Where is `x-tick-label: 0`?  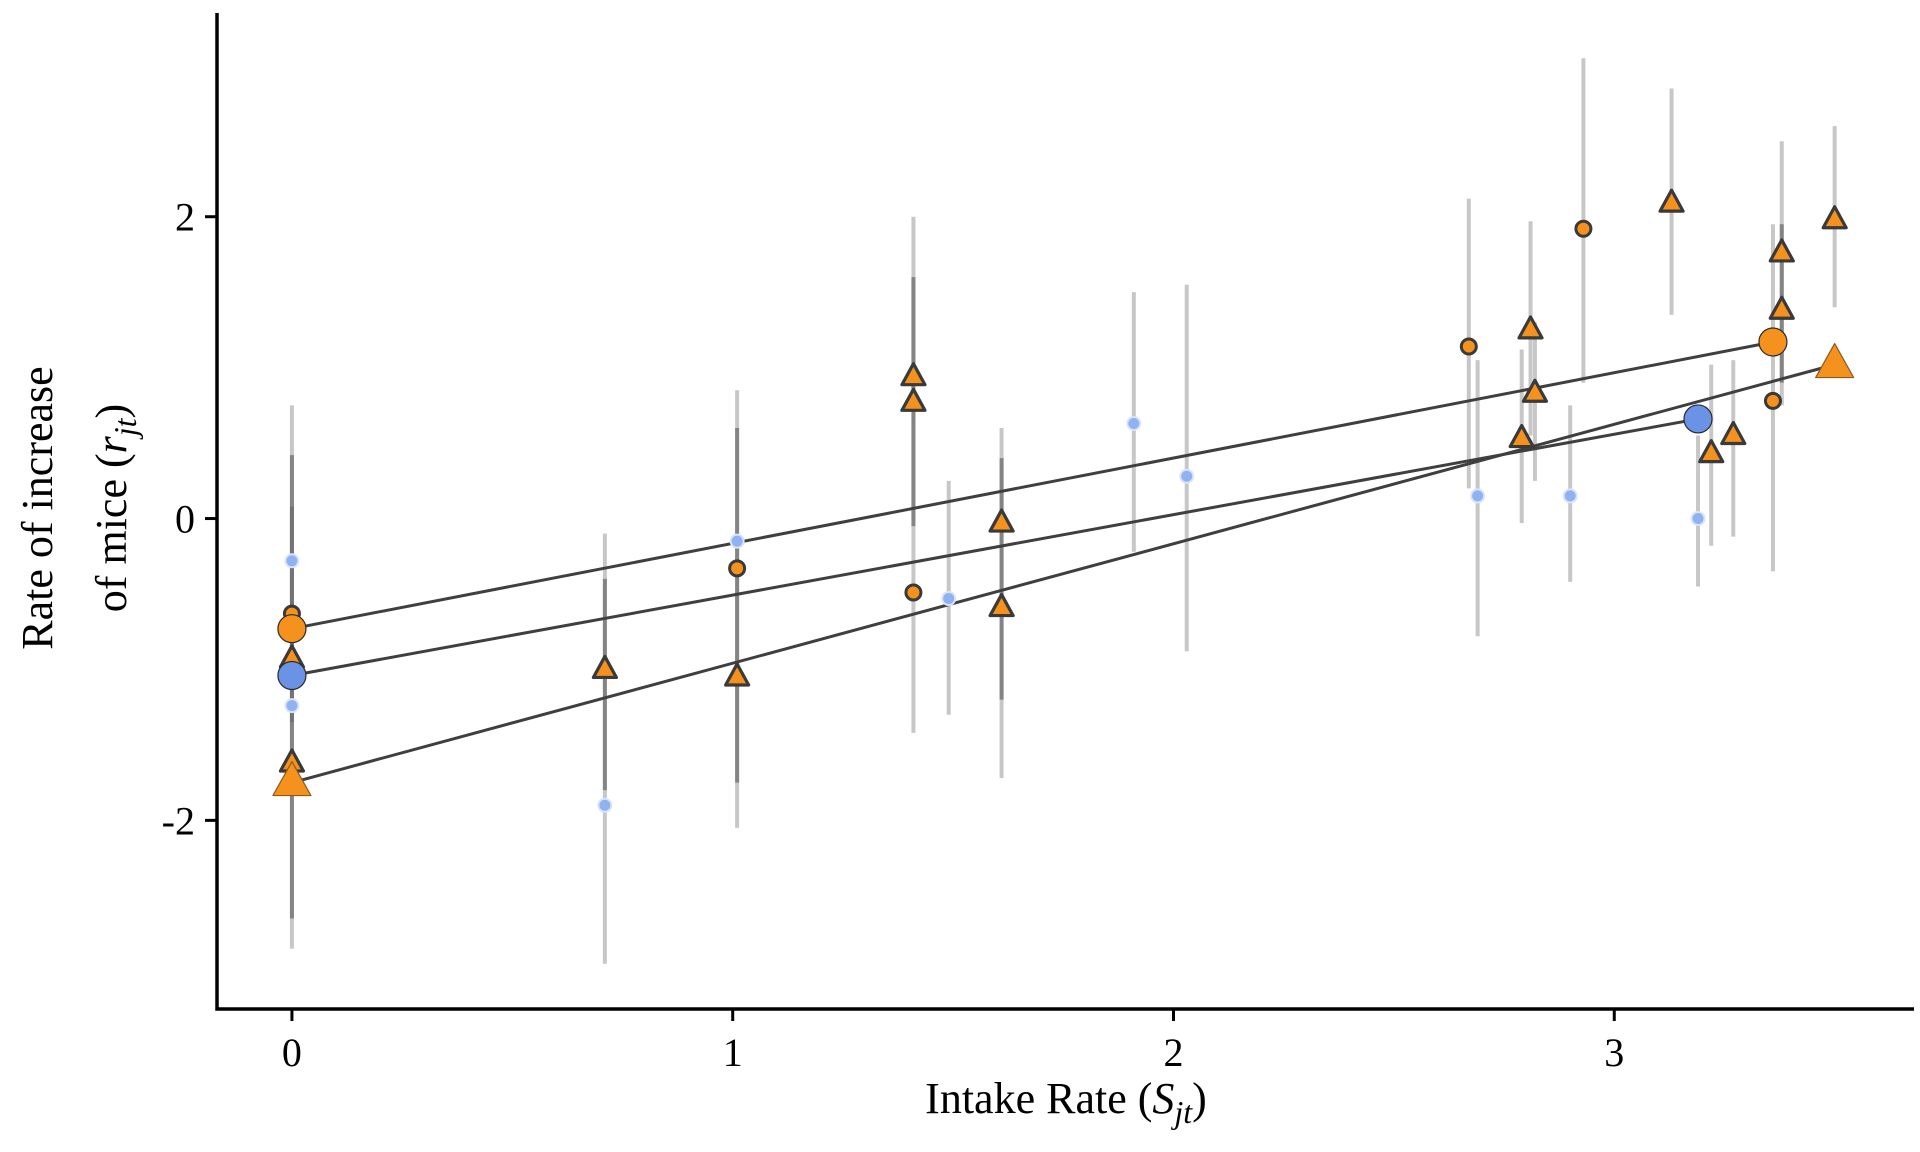
x-tick-label: 0 is located at coordinates (292, 1052).